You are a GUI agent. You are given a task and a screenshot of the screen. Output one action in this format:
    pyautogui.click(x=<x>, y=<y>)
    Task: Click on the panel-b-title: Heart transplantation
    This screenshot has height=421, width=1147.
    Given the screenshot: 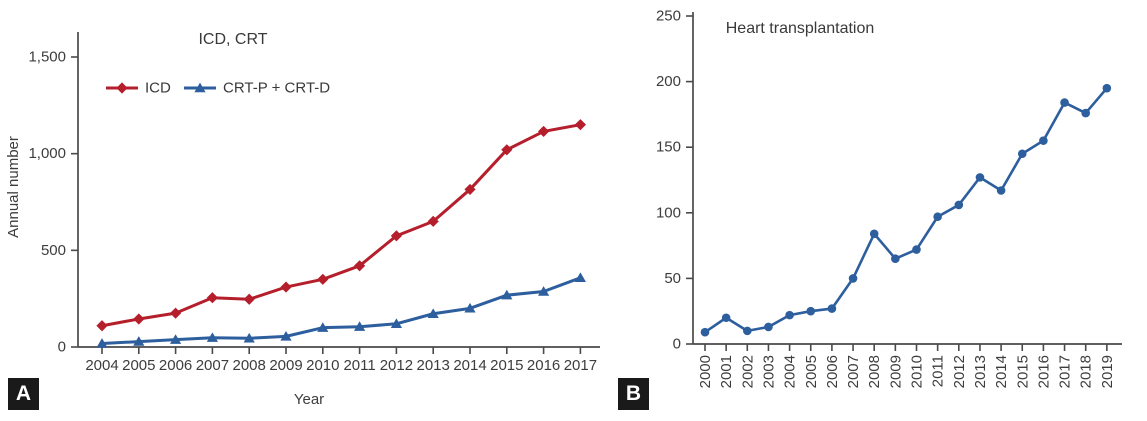 What is the action you would take?
    pyautogui.click(x=800, y=28)
    